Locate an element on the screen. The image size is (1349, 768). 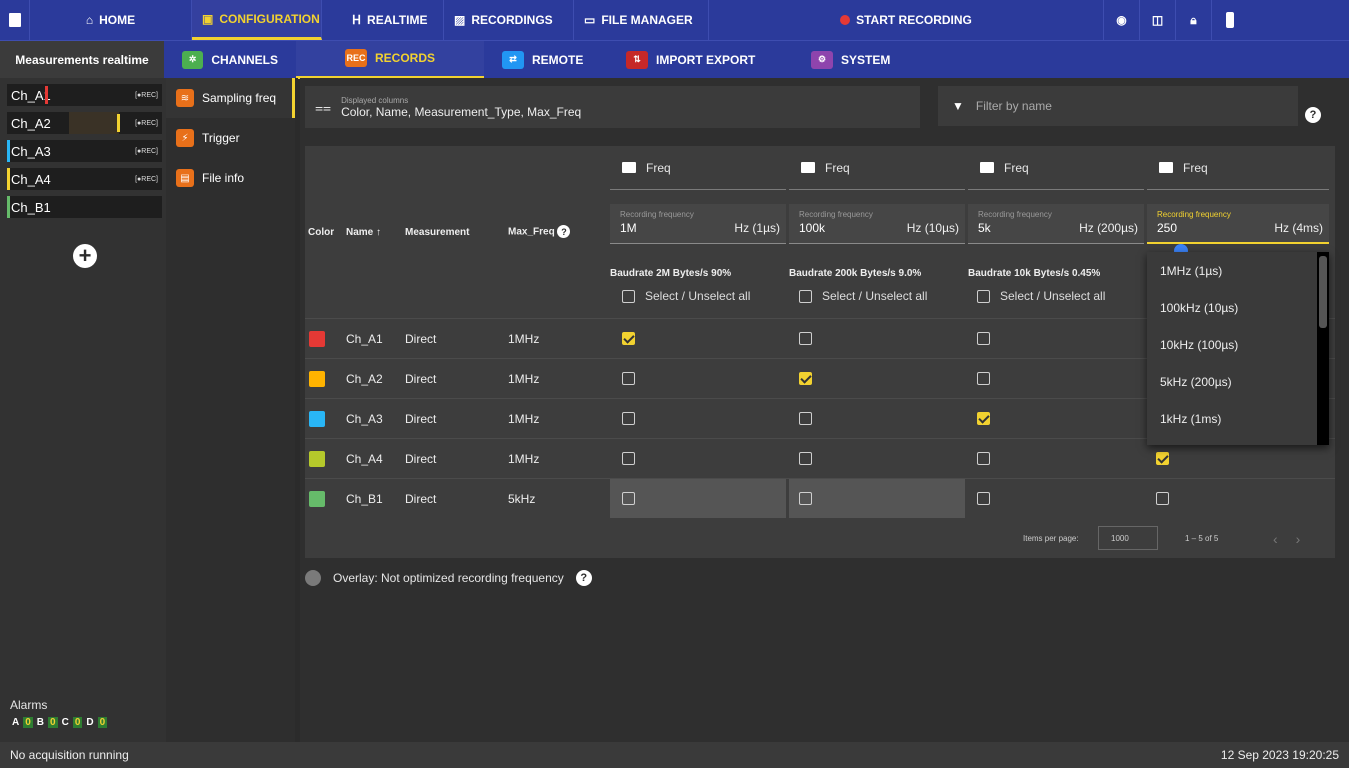
recording-frequency-input: Recording frequency 5k Hz (200µs) is located at coordinates (1056, 224).